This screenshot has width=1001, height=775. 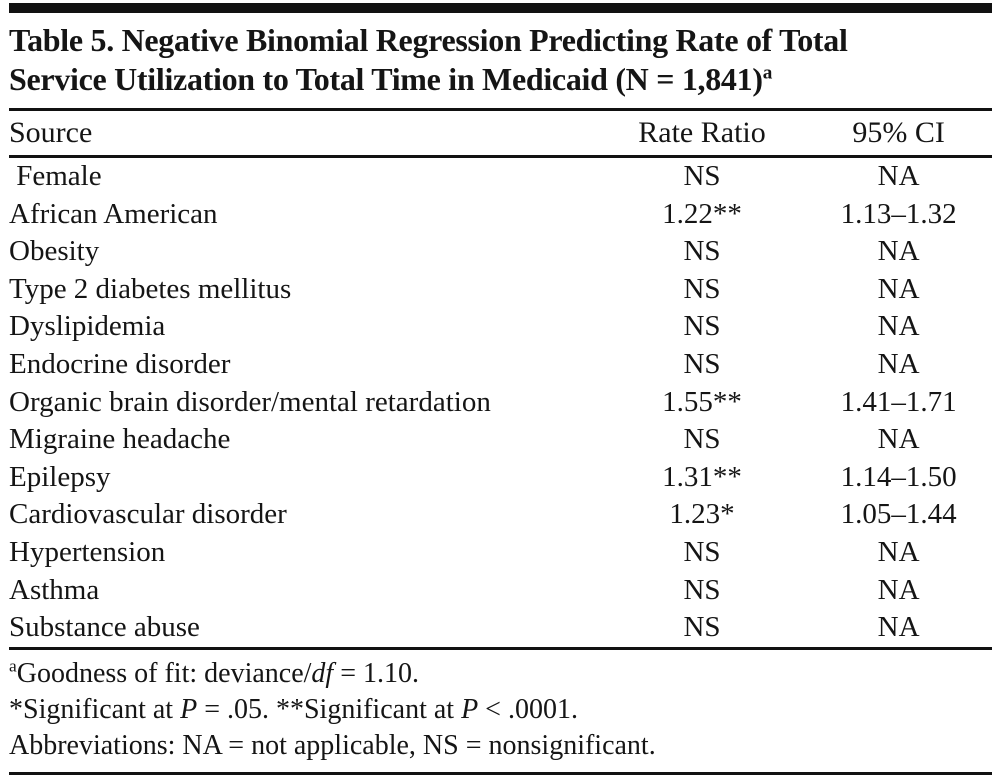 I want to click on footnote-marker-a: a, so click(x=13, y=666).